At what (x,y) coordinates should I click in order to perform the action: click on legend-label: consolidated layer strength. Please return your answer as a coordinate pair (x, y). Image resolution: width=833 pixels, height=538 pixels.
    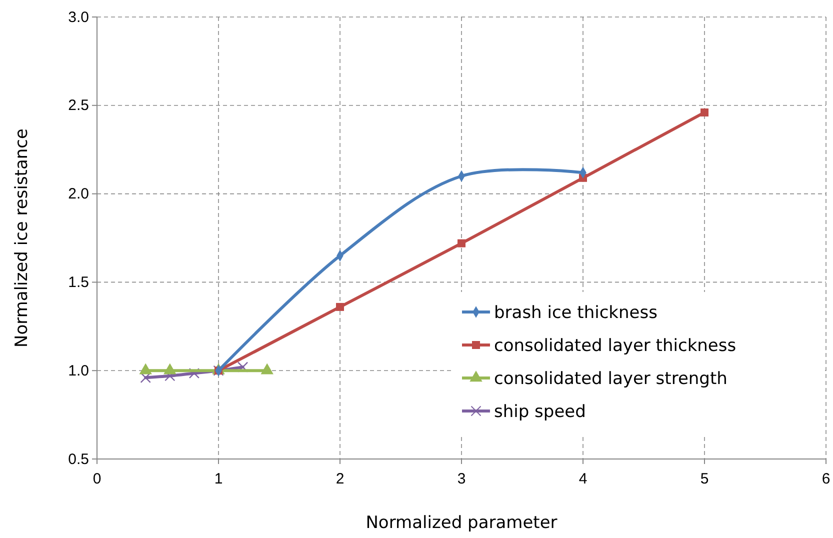
    Looking at the image, I should click on (611, 378).